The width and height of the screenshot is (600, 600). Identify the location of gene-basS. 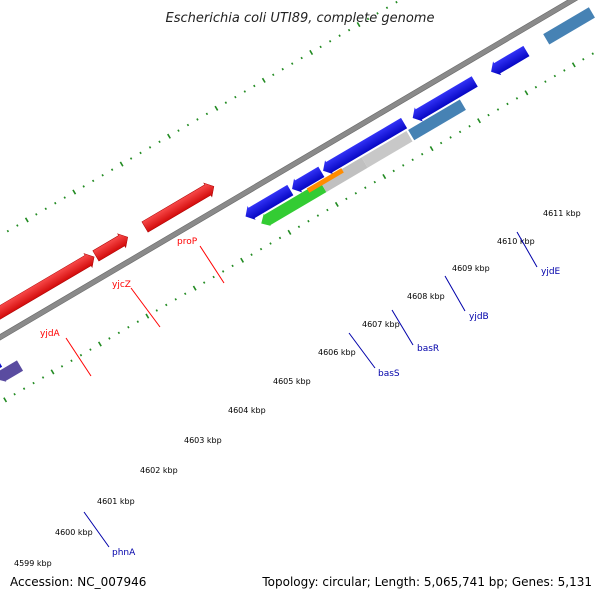
(294, 203).